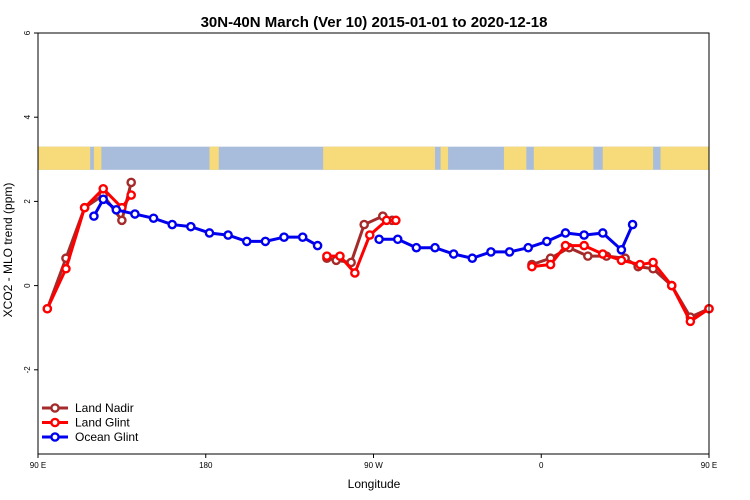  Describe the element at coordinates (107, 437) in the screenshot. I see `legend-label: Ocean Glint` at that location.